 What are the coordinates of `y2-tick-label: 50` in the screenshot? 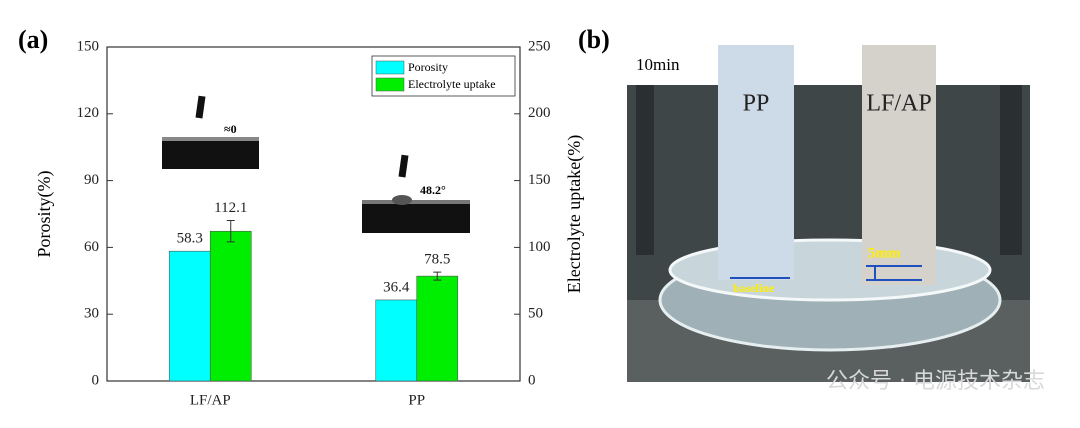 It's located at (535, 314).